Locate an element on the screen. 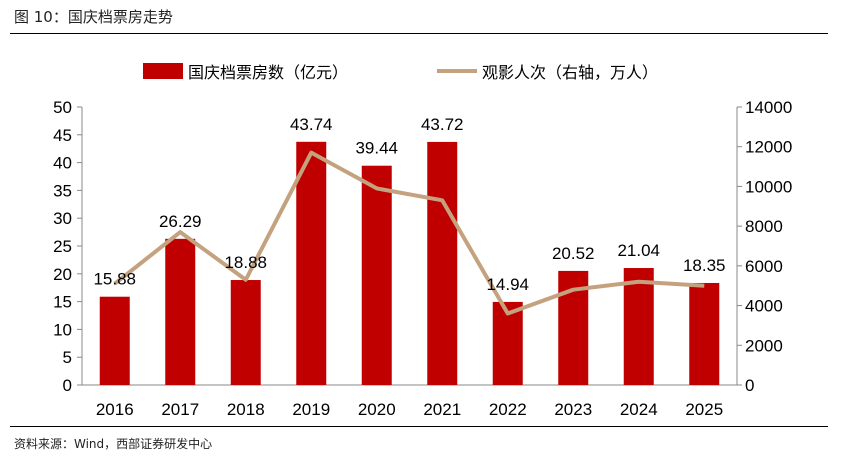  x-tick-label: 2023 is located at coordinates (573, 409).